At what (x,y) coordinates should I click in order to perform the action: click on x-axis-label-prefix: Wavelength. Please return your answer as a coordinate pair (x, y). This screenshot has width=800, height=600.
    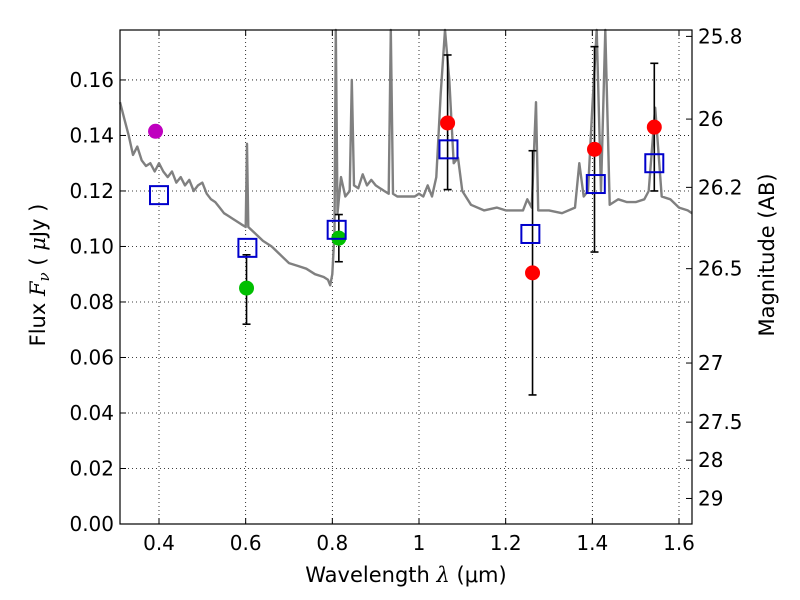
    Looking at the image, I should click on (370, 575).